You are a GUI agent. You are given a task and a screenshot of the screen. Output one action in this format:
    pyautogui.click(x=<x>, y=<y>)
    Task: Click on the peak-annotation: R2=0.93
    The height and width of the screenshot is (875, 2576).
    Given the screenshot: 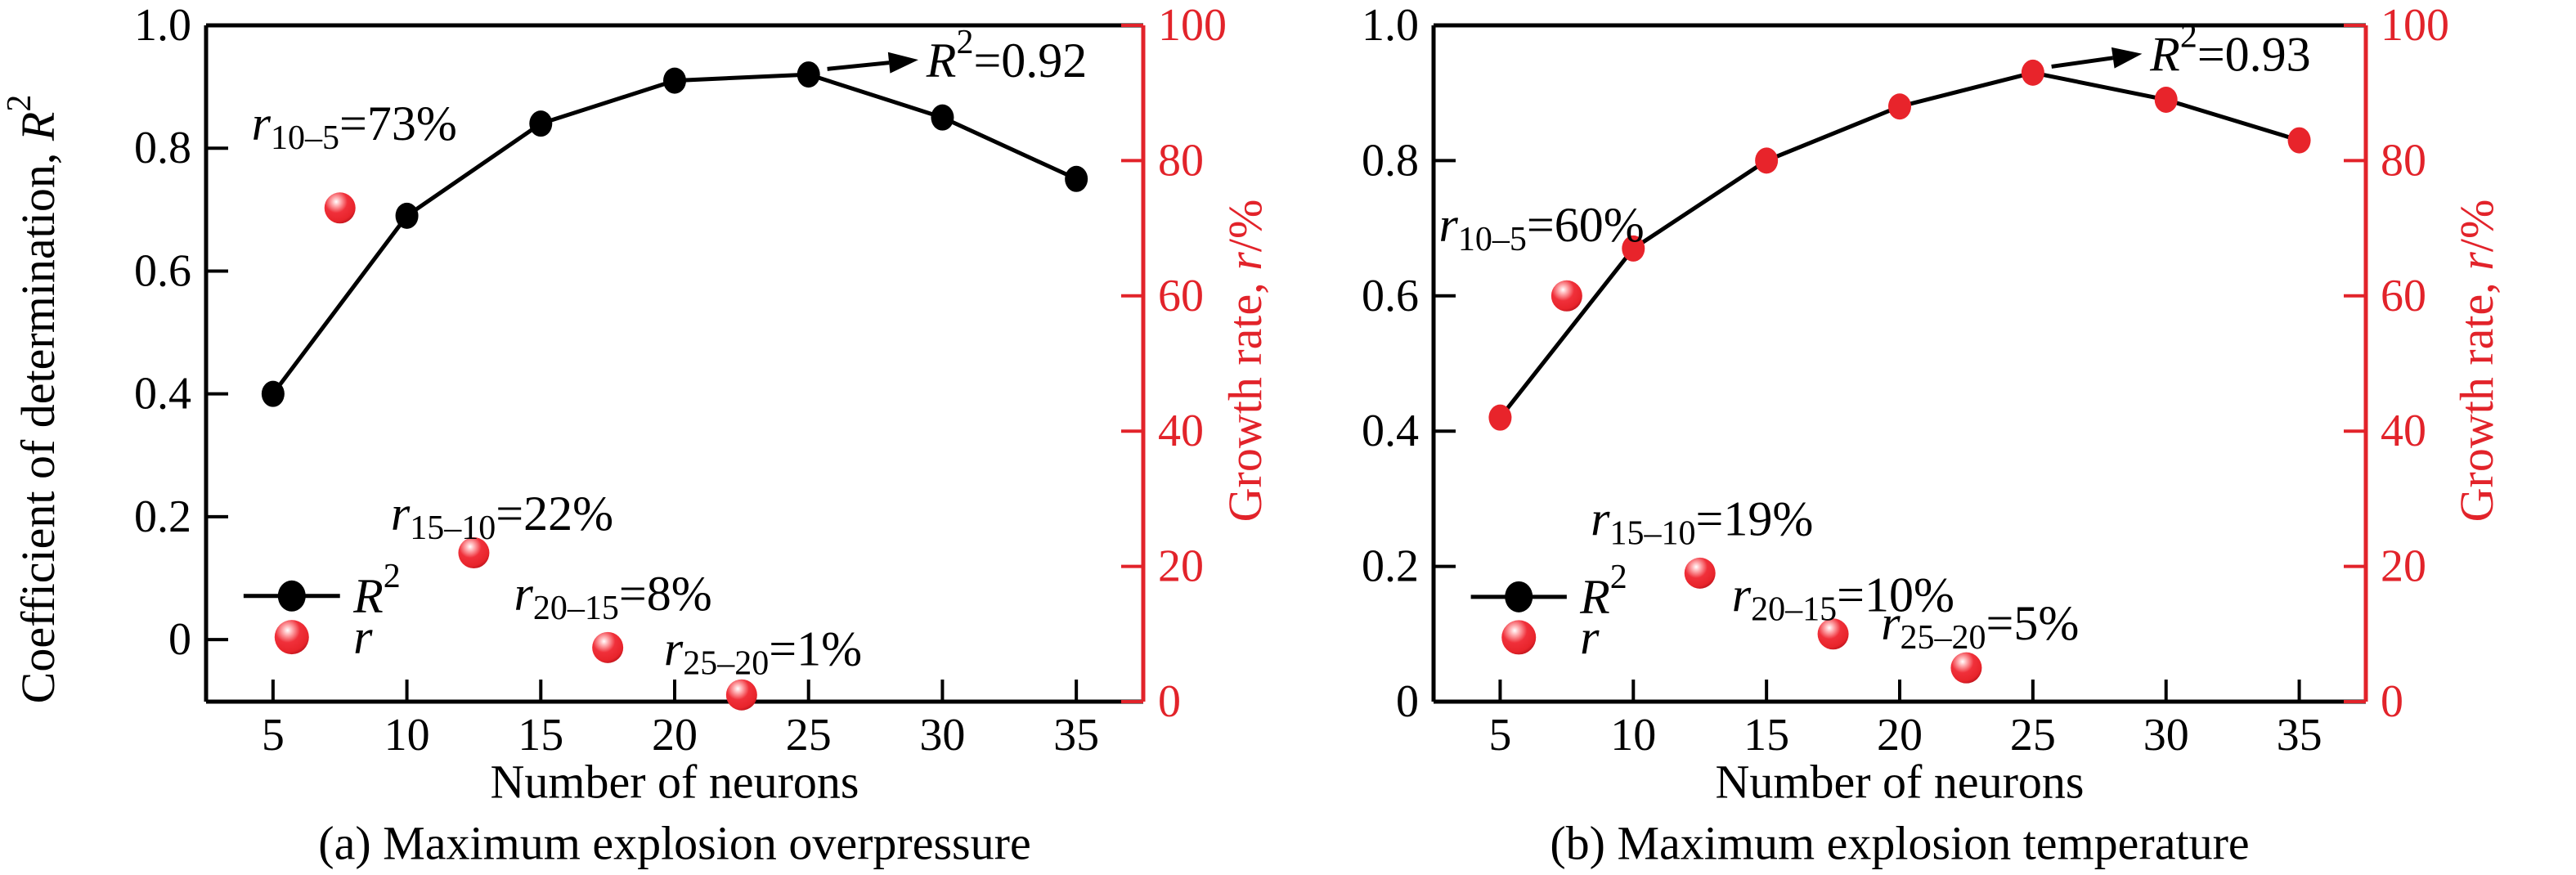 What is the action you would take?
    pyautogui.click(x=2230, y=50)
    